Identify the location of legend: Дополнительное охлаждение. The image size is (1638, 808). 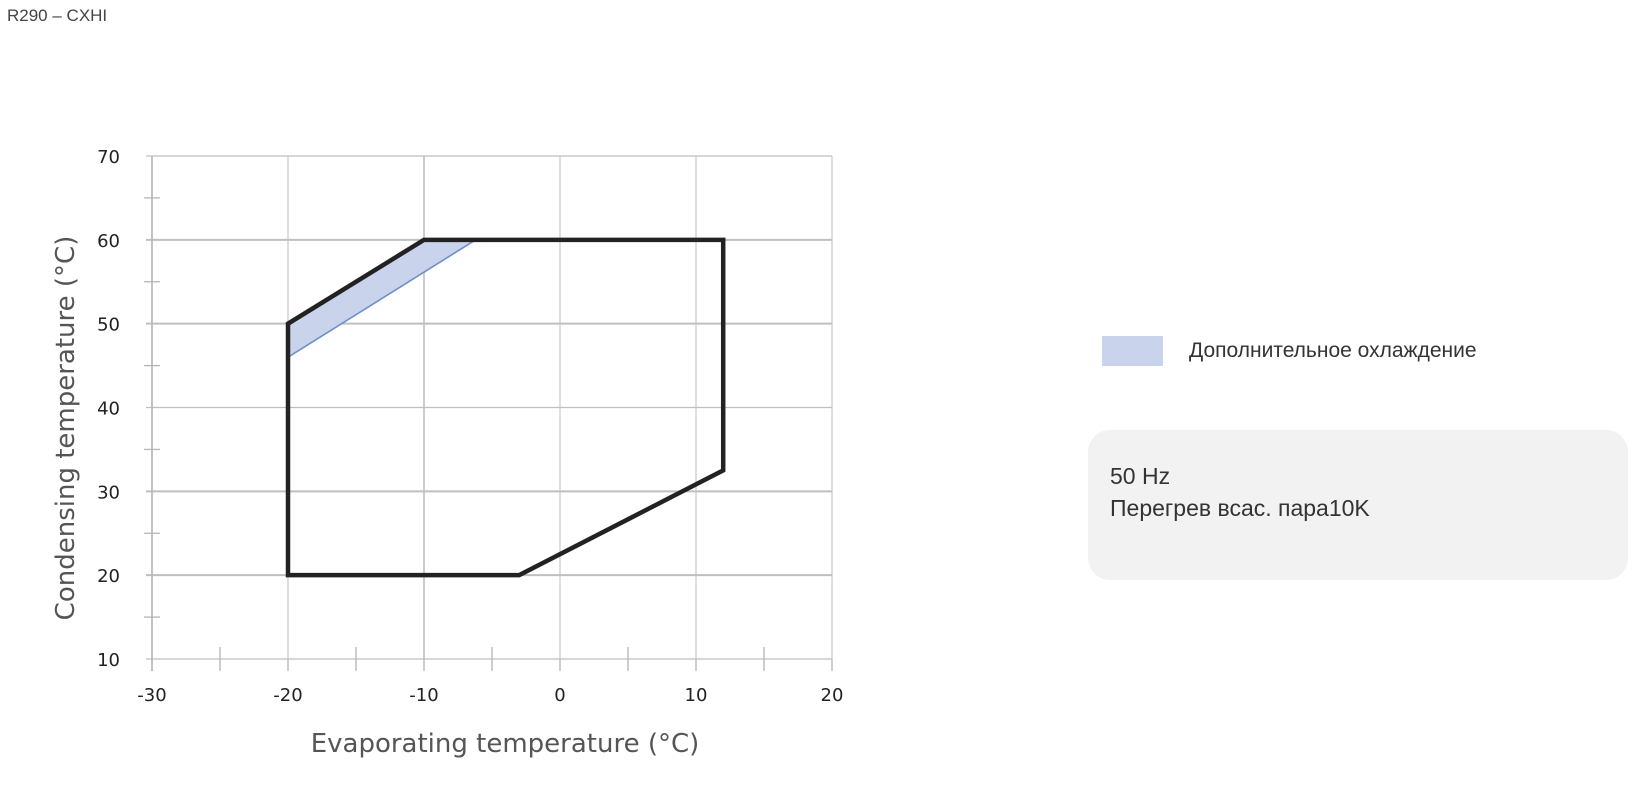
(1289, 351).